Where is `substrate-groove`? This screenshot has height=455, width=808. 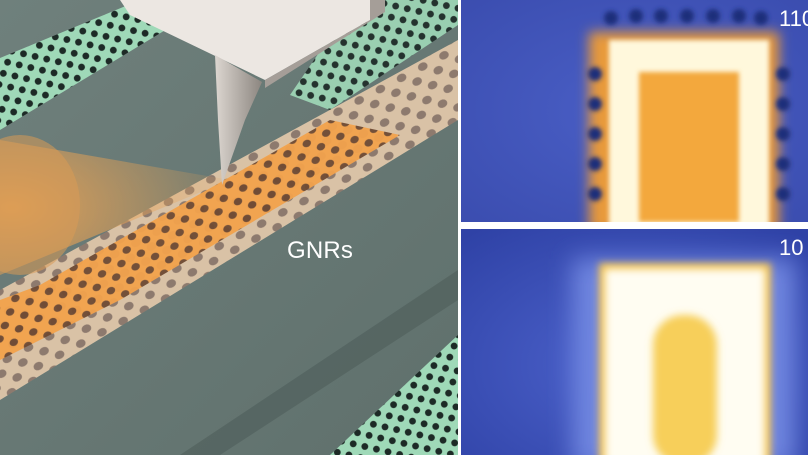 substrate-groove is located at coordinates (319, 362).